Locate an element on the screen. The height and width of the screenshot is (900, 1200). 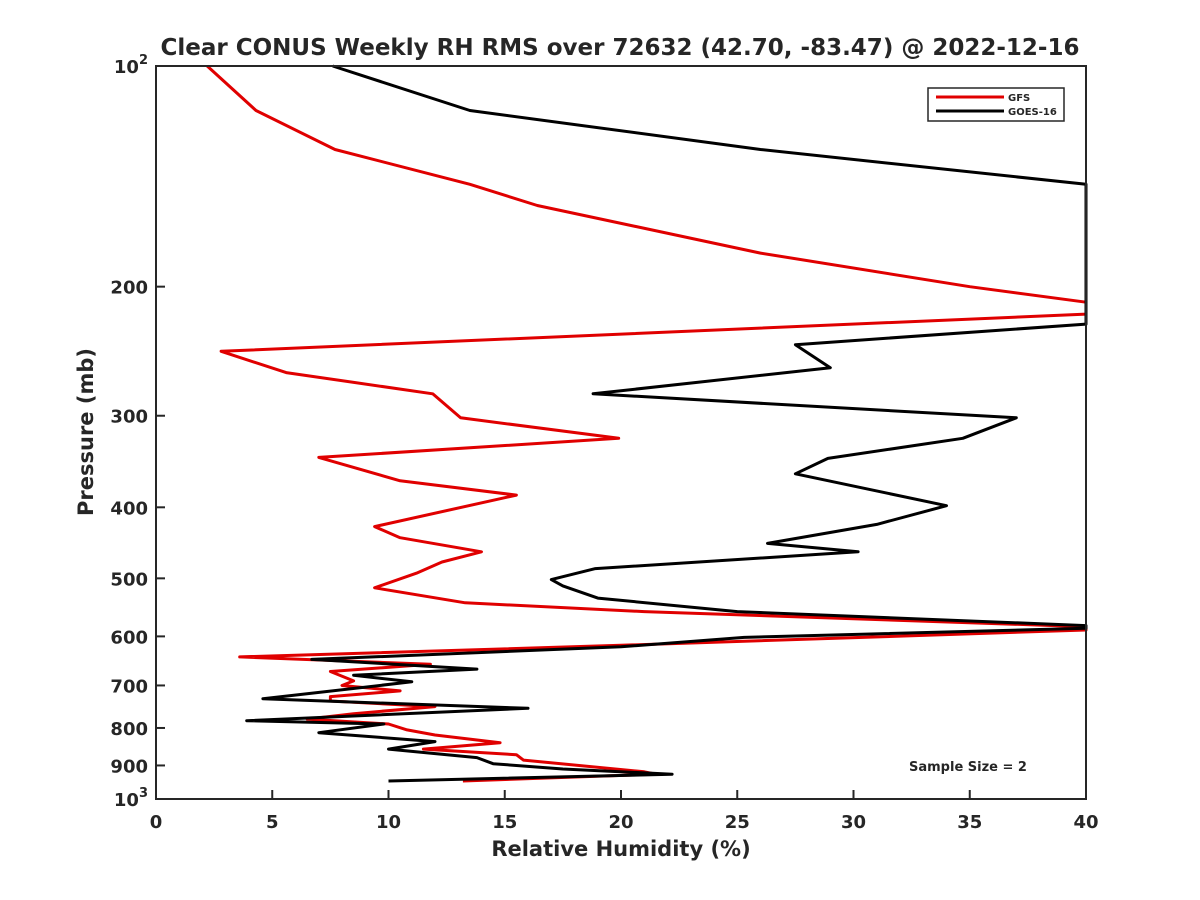
y-tick-label-base: 200 is located at coordinates (129, 288).